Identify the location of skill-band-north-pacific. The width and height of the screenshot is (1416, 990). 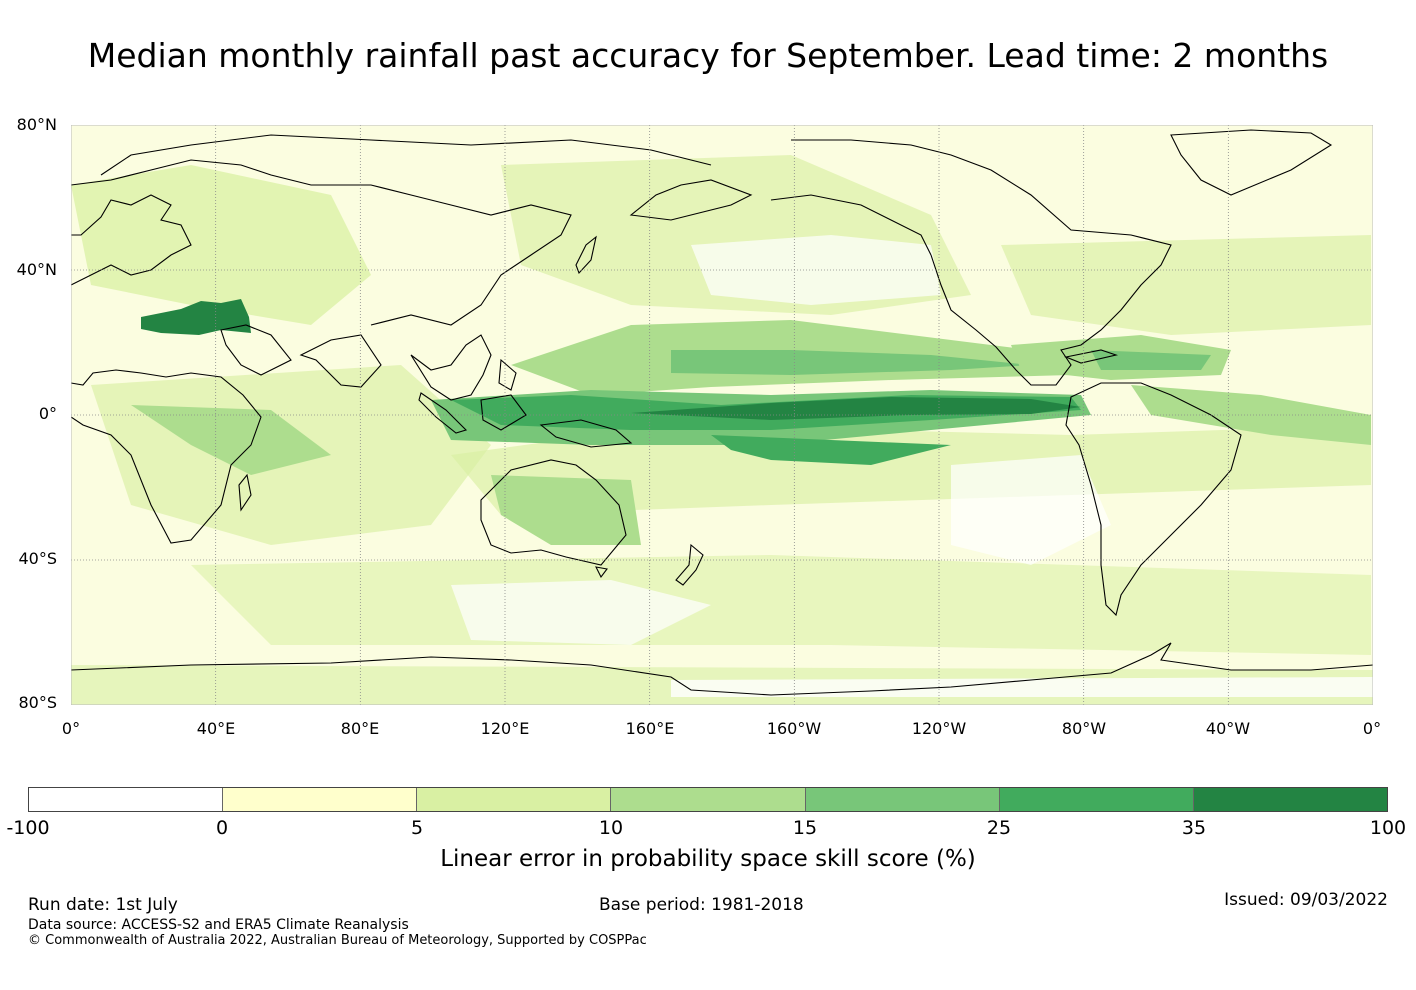
(851, 362).